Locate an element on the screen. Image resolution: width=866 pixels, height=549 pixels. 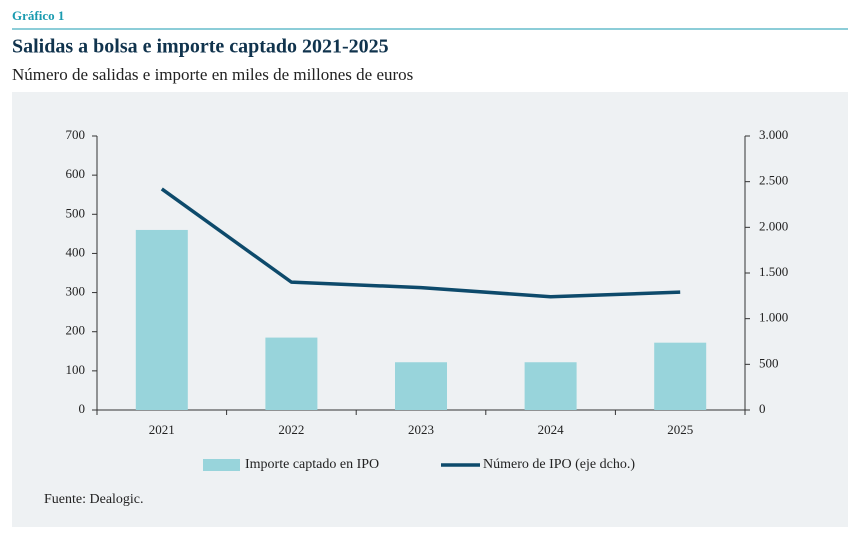
source: Fuente: Dealogic. is located at coordinates (94, 499).